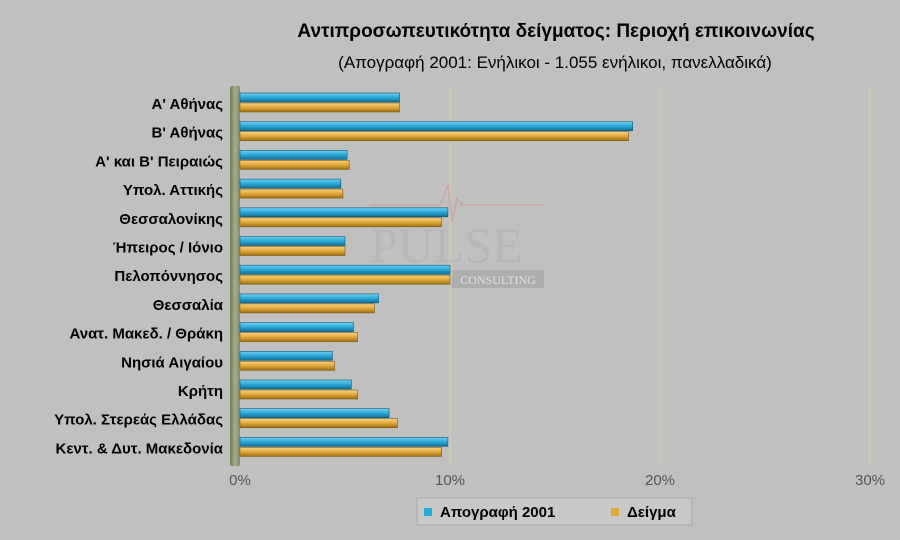 The width and height of the screenshot is (900, 540). What do you see at coordinates (615, 512) in the screenshot?
I see `legend-swatch-sample` at bounding box center [615, 512].